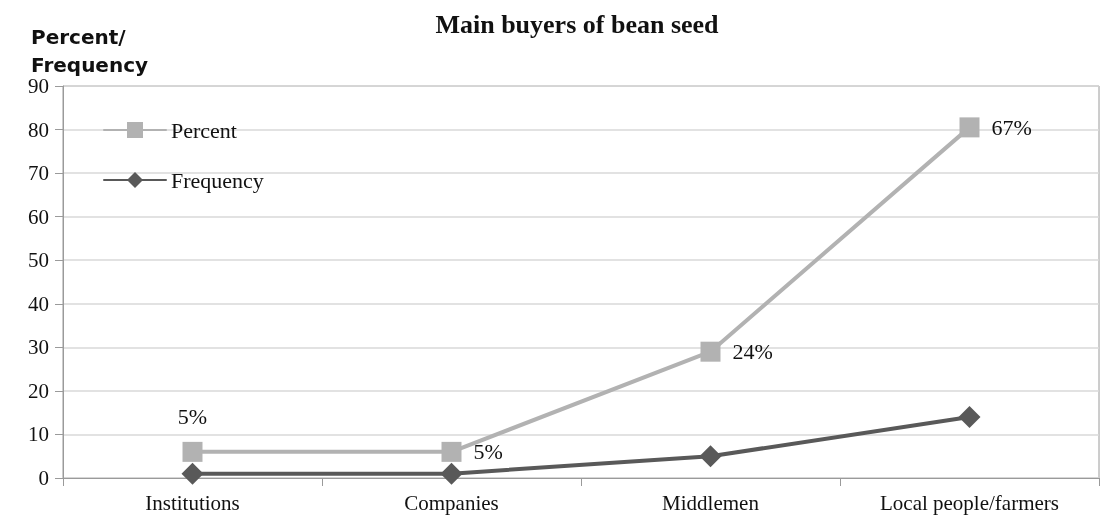 The width and height of the screenshot is (1102, 524). Describe the element at coordinates (451, 502) in the screenshot. I see `x-tick-label: Companies` at that location.